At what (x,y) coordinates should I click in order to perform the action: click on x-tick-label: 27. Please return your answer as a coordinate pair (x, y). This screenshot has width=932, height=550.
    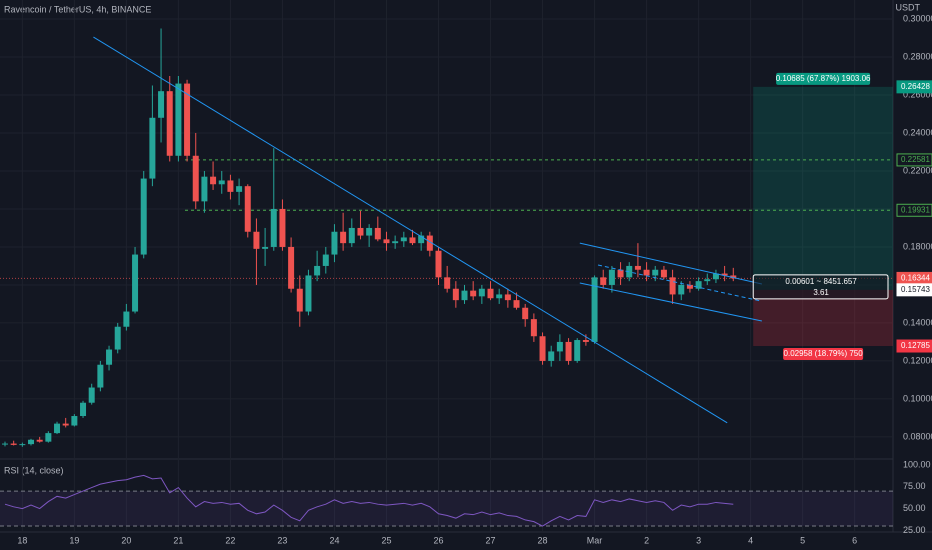
    Looking at the image, I should click on (491, 540).